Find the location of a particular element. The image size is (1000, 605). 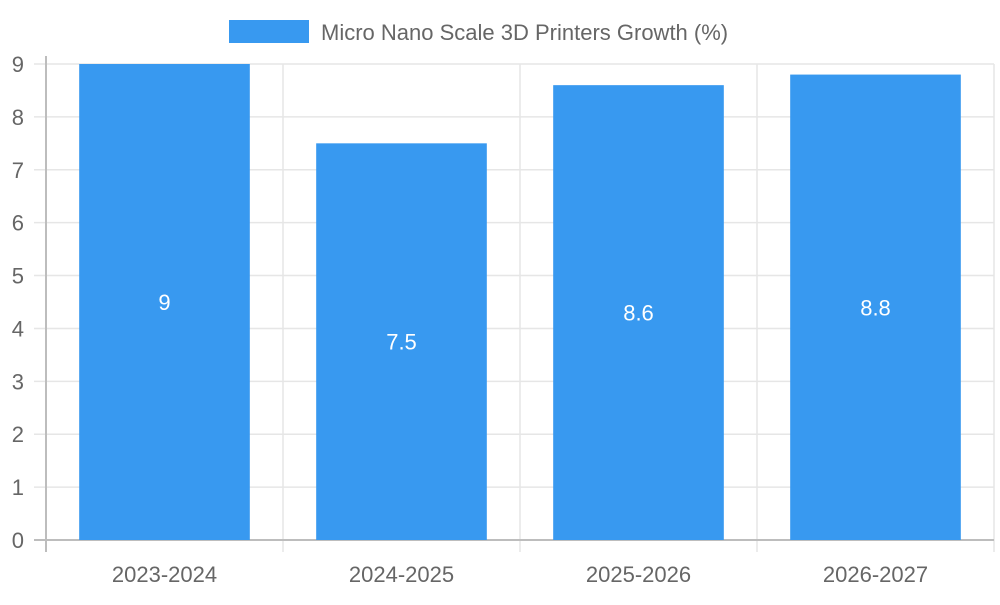

bar-2026-2027 is located at coordinates (875, 307).